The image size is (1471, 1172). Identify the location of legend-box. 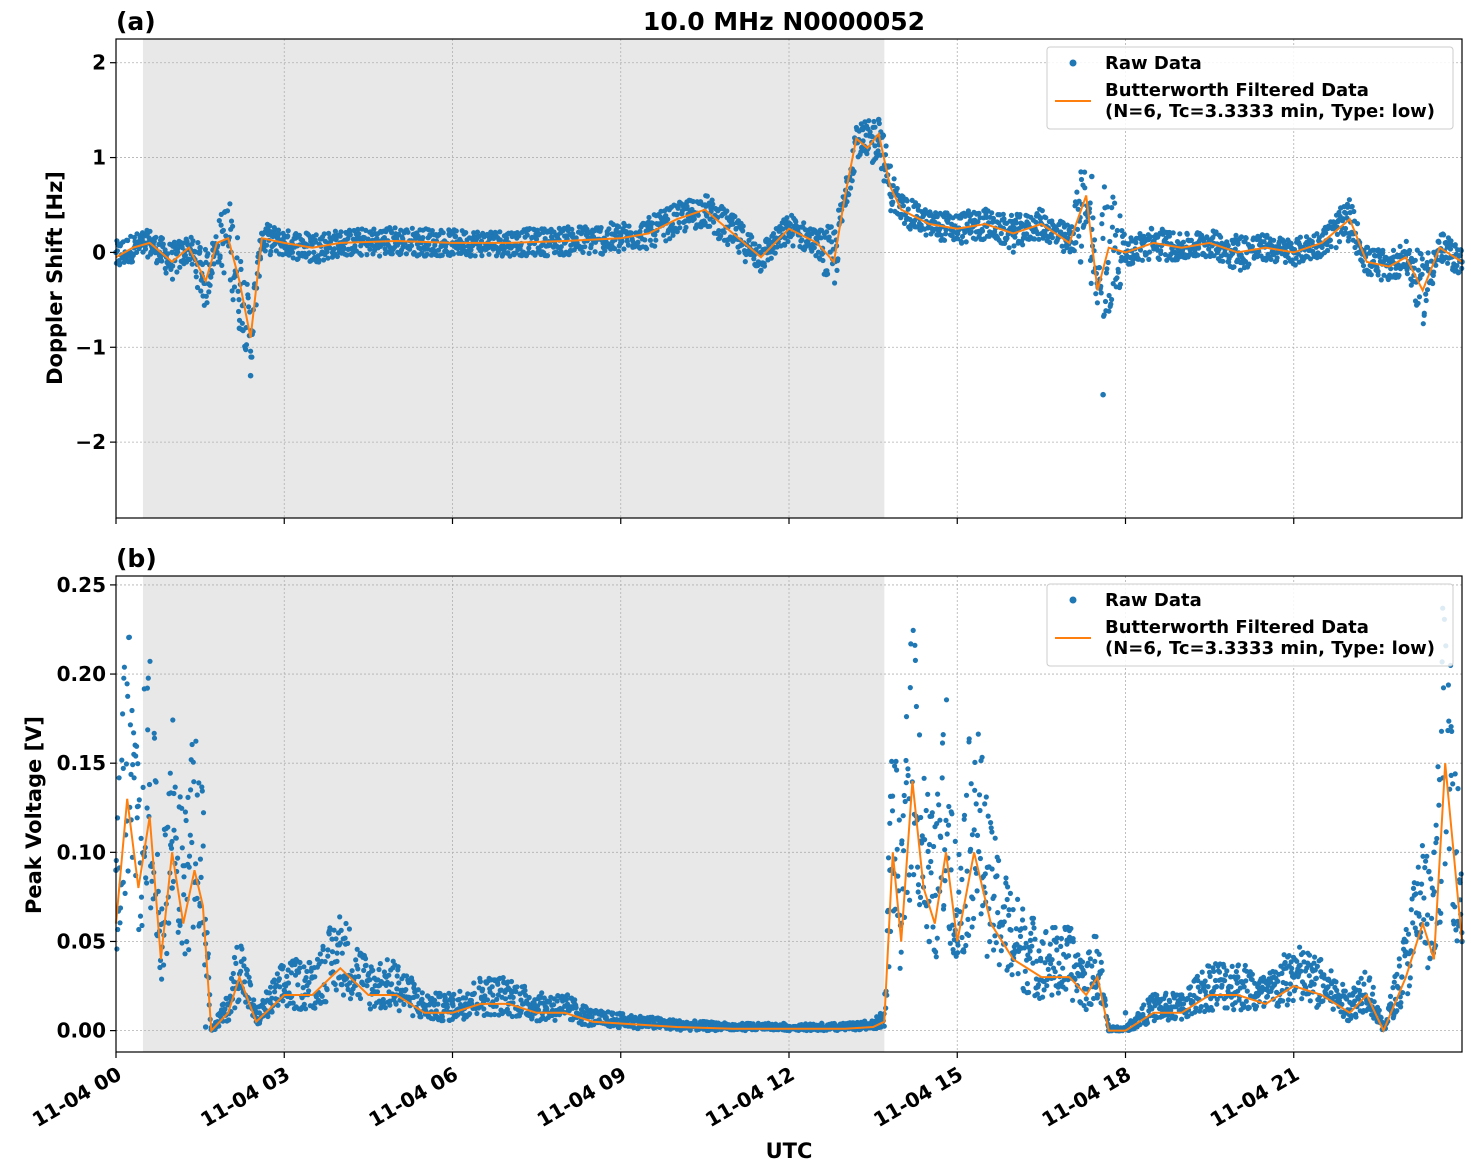
(1250, 88).